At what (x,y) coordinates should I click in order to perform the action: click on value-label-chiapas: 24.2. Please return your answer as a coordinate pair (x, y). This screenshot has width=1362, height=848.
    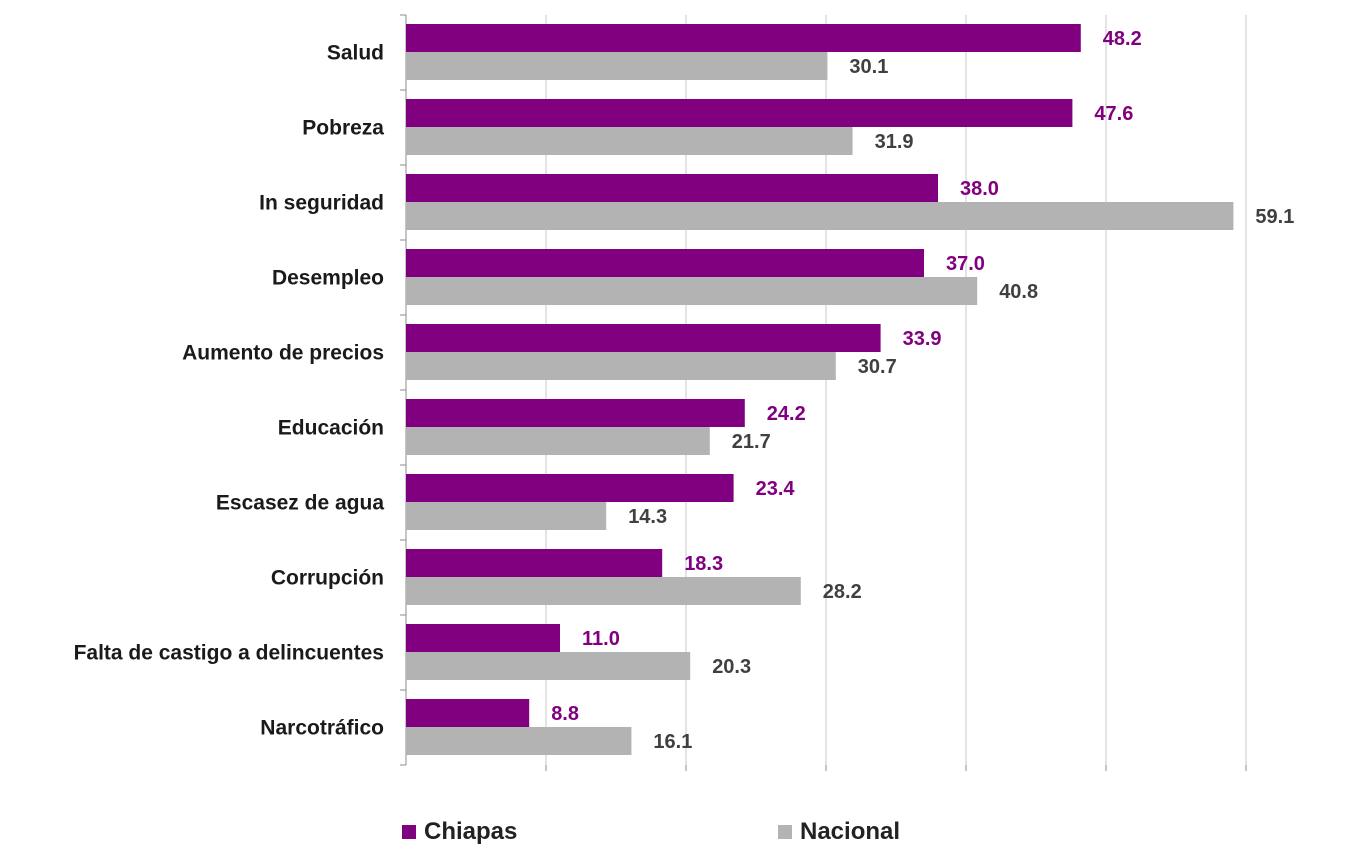
    Looking at the image, I should click on (786, 414).